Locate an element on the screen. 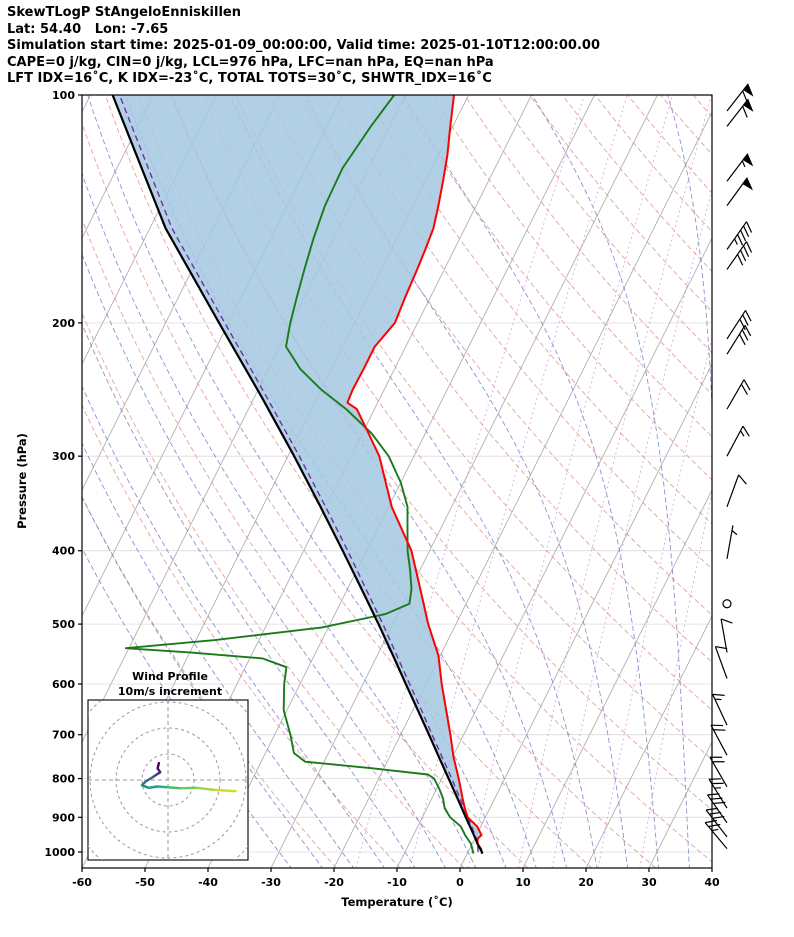 This screenshot has width=794, height=937. svg-text: -30 is located at coordinates (271, 882).